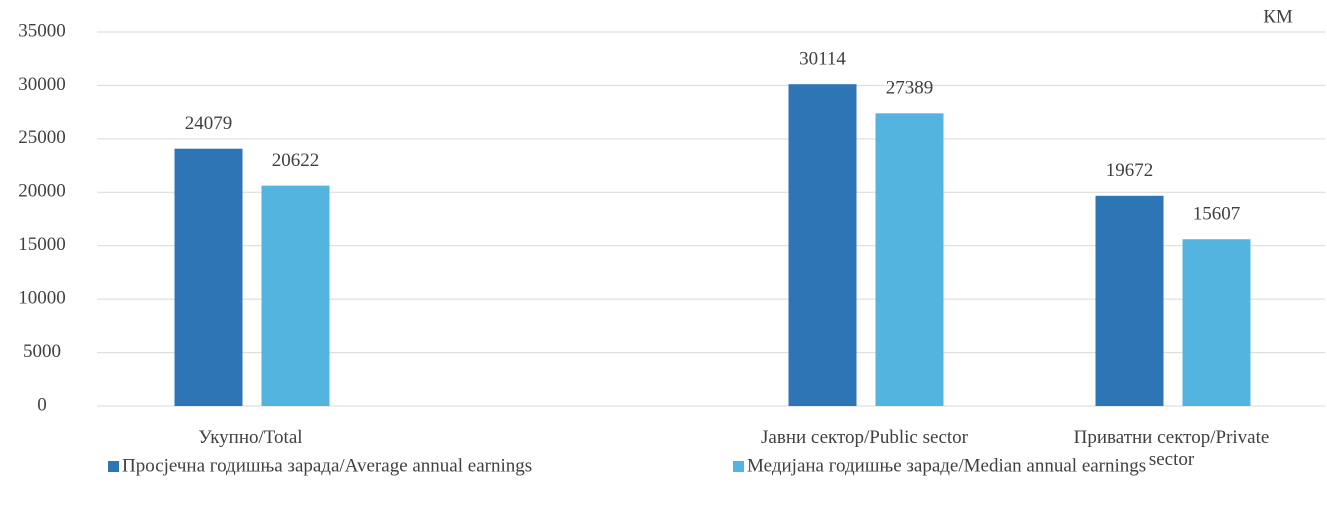 Image resolution: width=1327 pixels, height=508 pixels. Describe the element at coordinates (296, 160) in the screenshot. I see `data-label: 20622` at that location.